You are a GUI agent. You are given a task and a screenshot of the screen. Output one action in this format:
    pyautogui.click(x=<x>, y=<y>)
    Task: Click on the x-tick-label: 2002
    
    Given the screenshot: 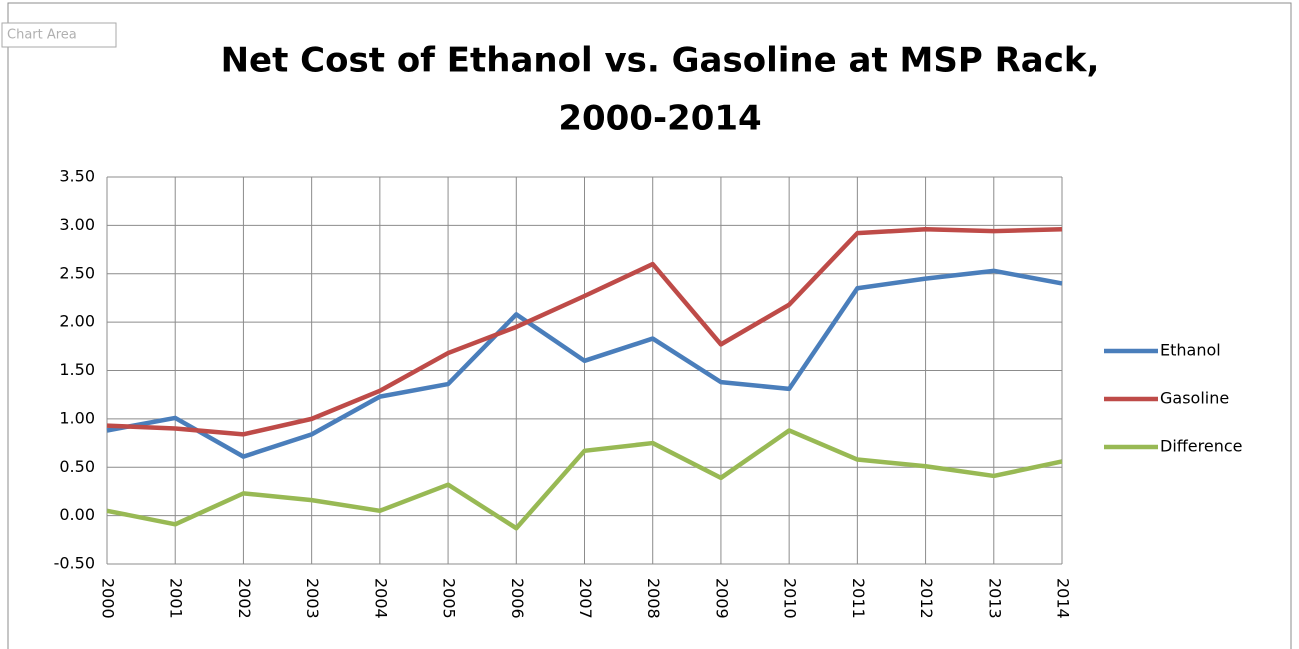 What is the action you would take?
    pyautogui.click(x=244, y=598)
    